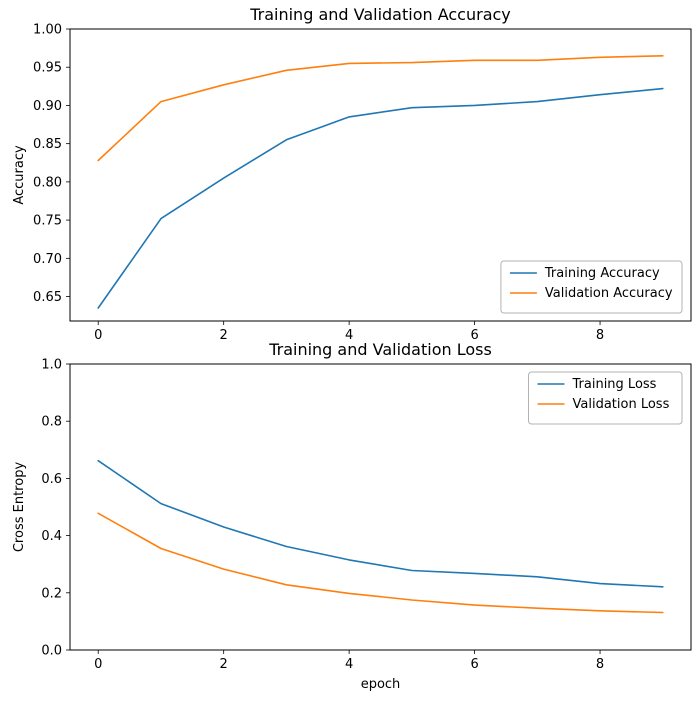 This screenshot has width=700, height=701. Describe the element at coordinates (51, 365) in the screenshot. I see `y-tick-label: 1.0` at that location.